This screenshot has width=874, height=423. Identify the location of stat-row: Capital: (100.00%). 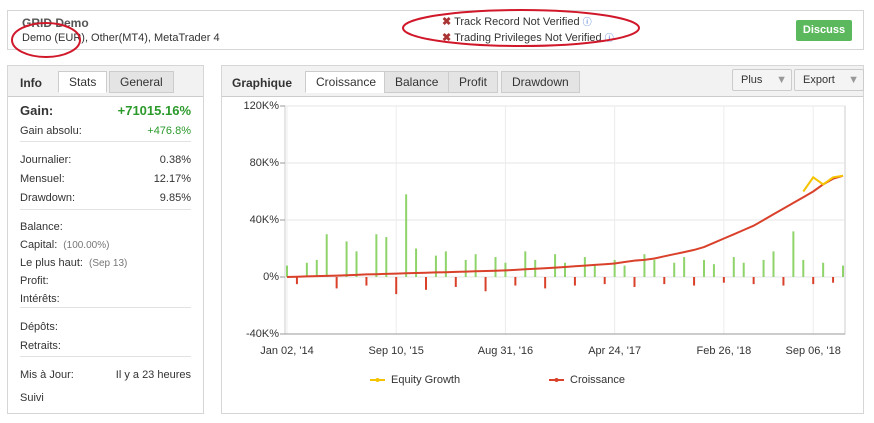
(105, 245).